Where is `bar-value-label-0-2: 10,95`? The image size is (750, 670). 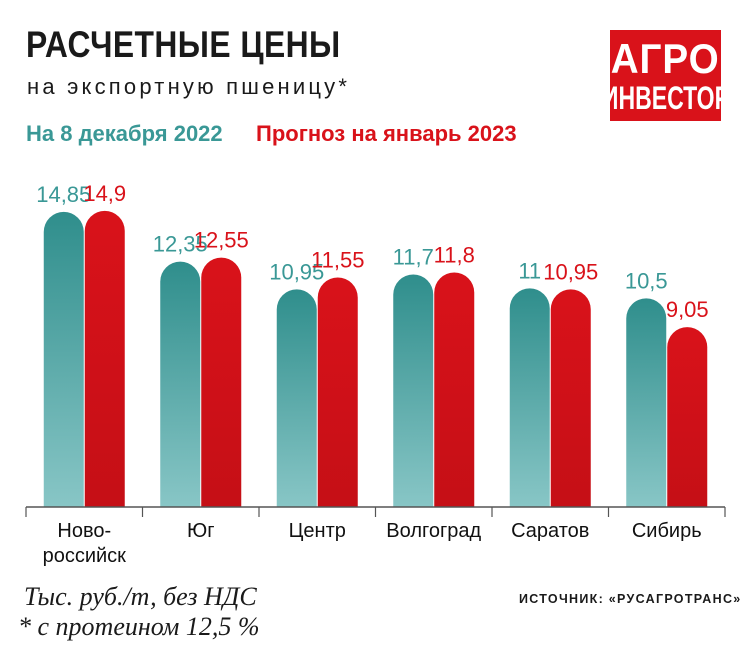
bar-value-label-0-2: 10,95 is located at coordinates (296, 271).